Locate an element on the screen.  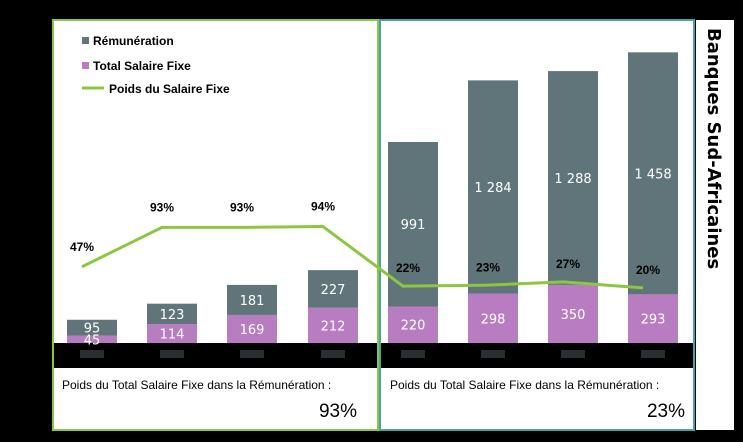
label-salaire-fixe-7: 293 is located at coordinates (653, 320).